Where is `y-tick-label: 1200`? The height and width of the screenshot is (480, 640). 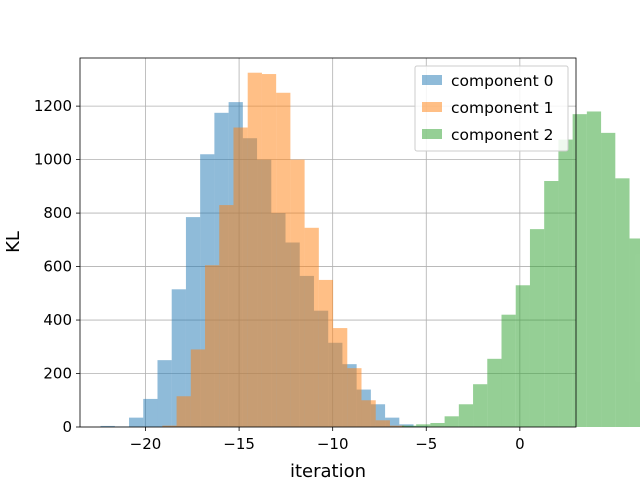
y-tick-label: 1200 is located at coordinates (53, 106).